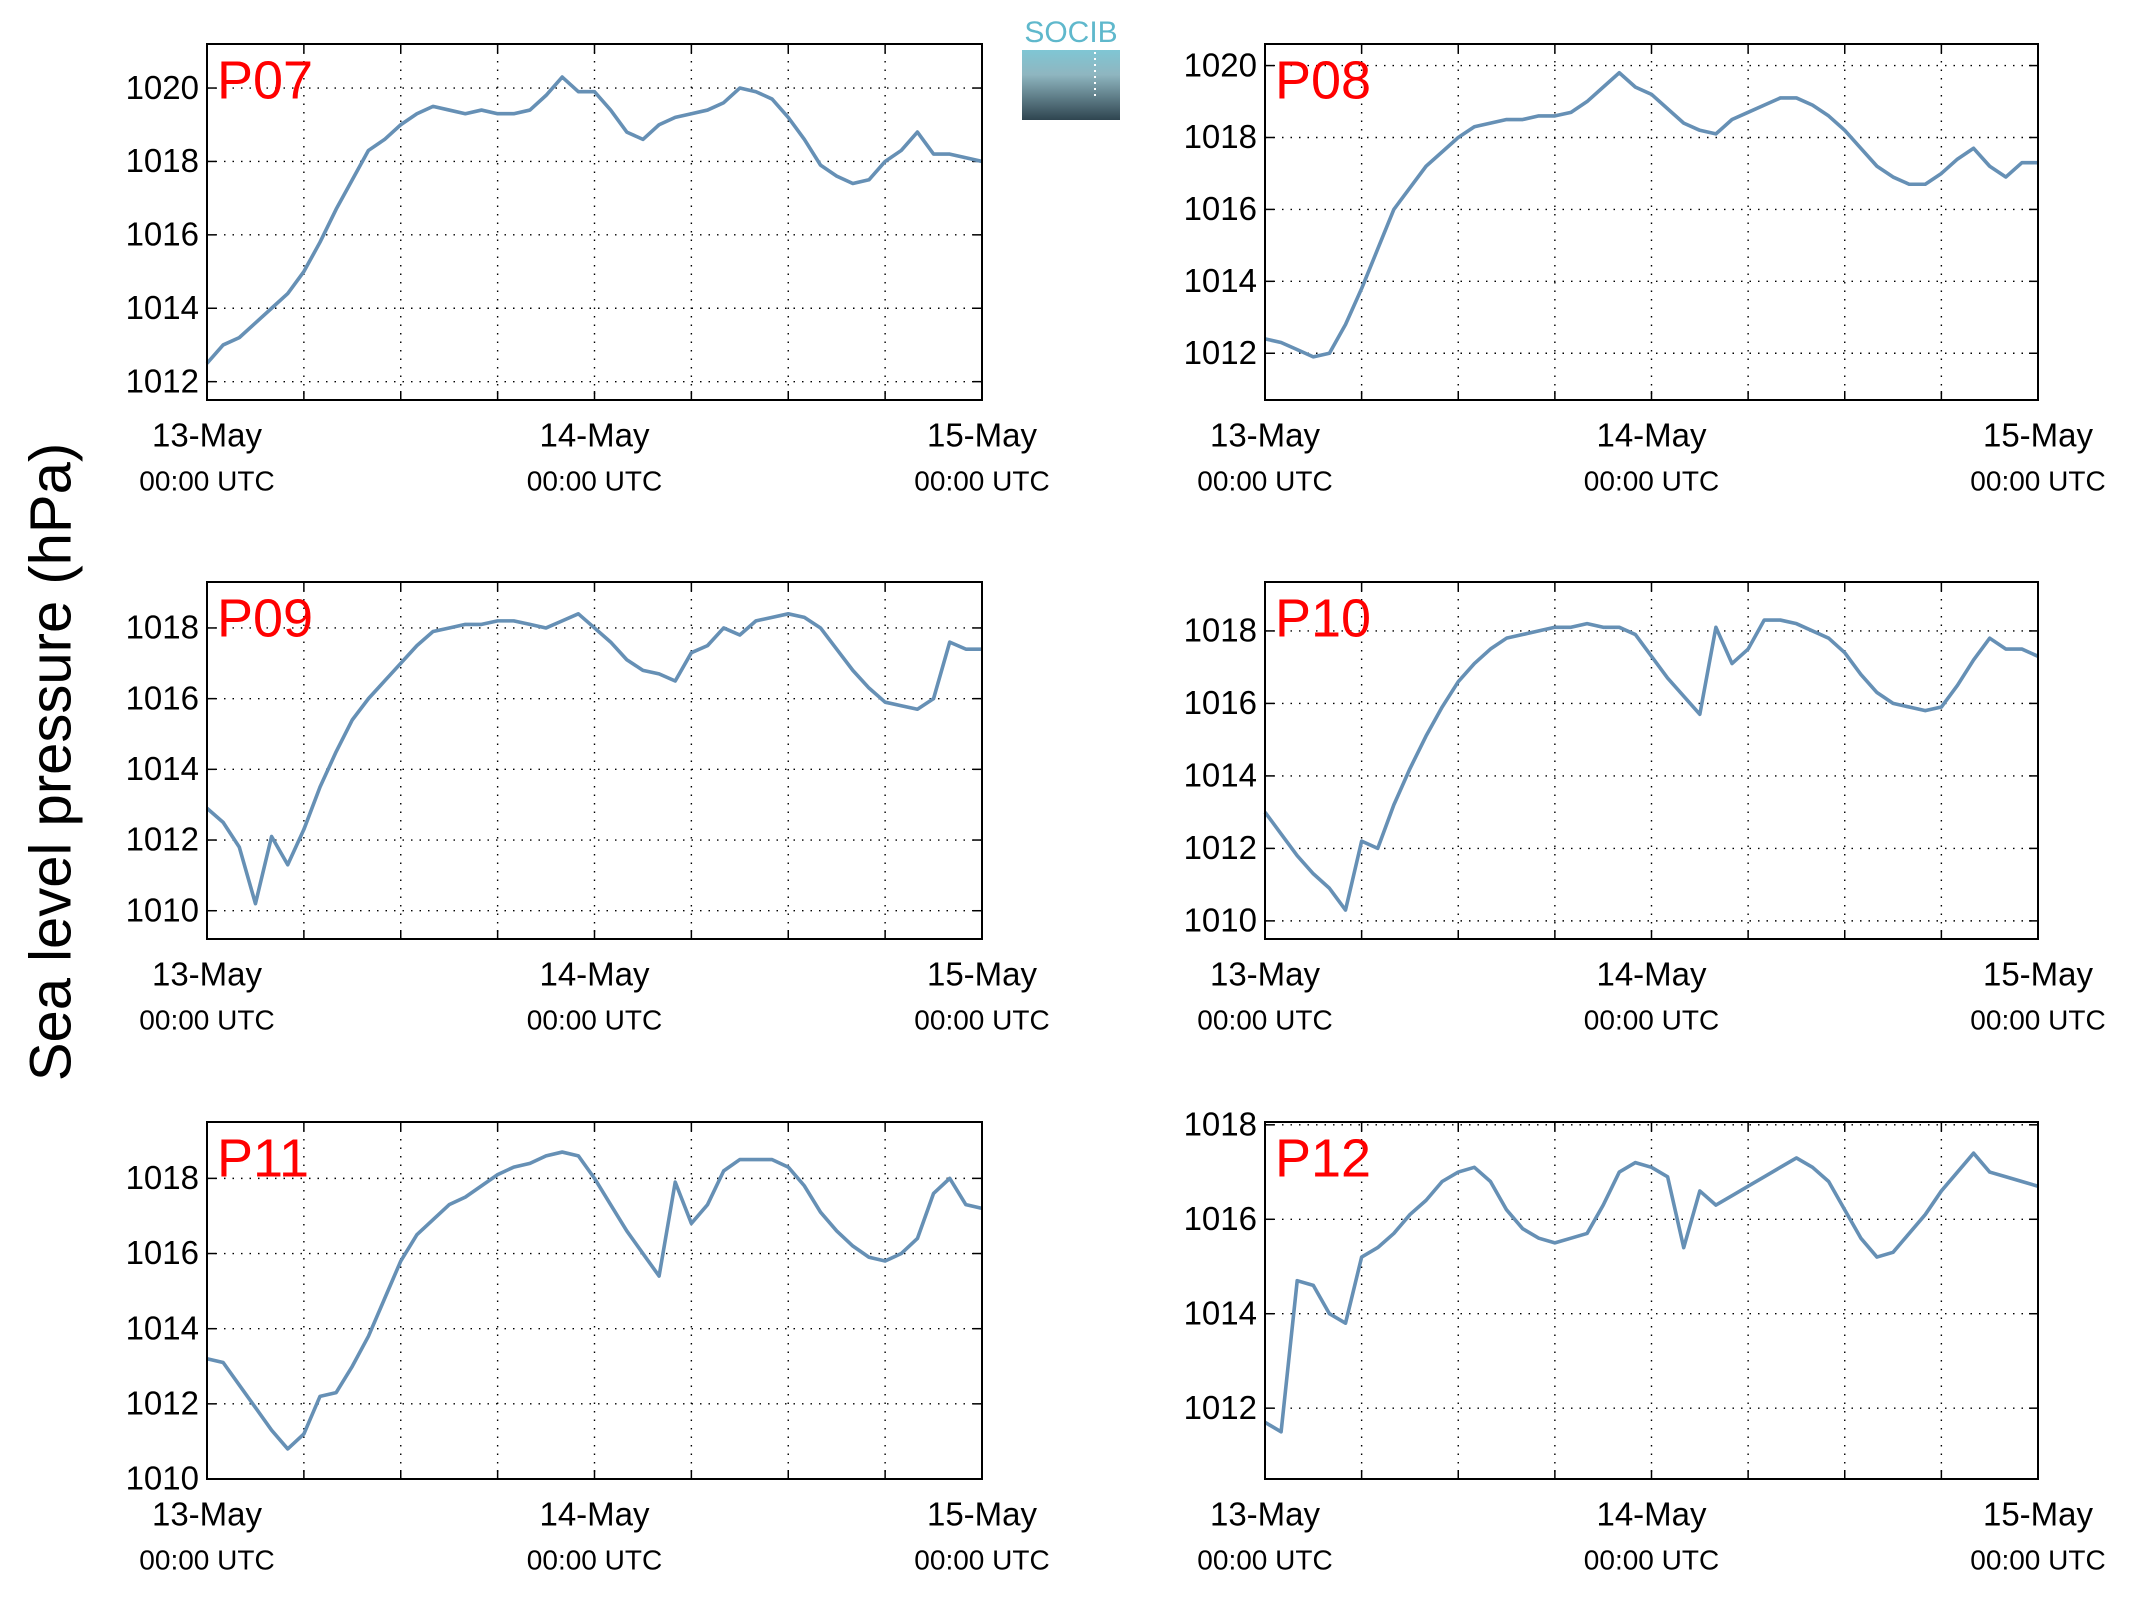 Image resolution: width=2133 pixels, height=1613 pixels. What do you see at coordinates (1323, 1158) in the screenshot?
I see `panel-title: P12` at bounding box center [1323, 1158].